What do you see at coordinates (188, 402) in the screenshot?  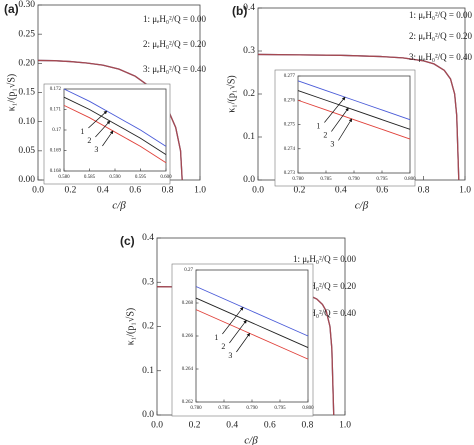 I see `y-tick-label: 0.262` at bounding box center [188, 402].